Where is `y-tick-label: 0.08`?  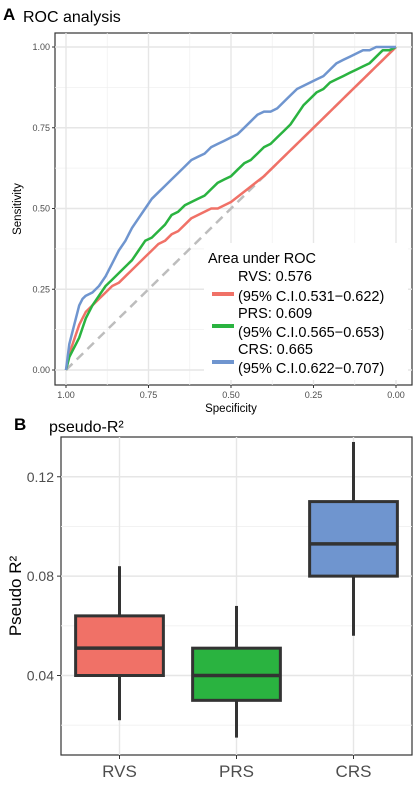
y-tick-label: 0.08 is located at coordinates (40, 576).